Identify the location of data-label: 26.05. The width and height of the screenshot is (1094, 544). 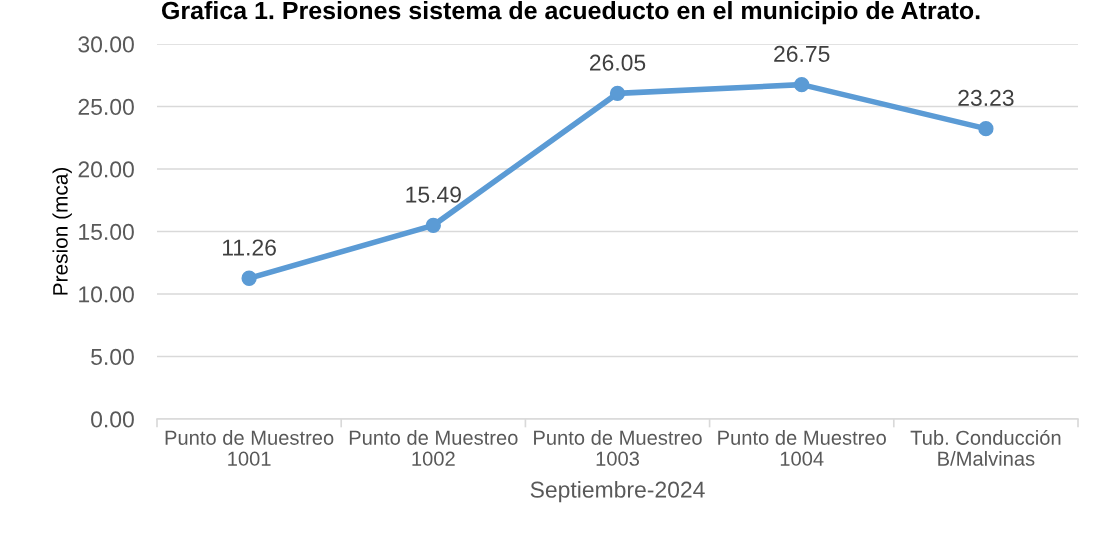
(617, 62).